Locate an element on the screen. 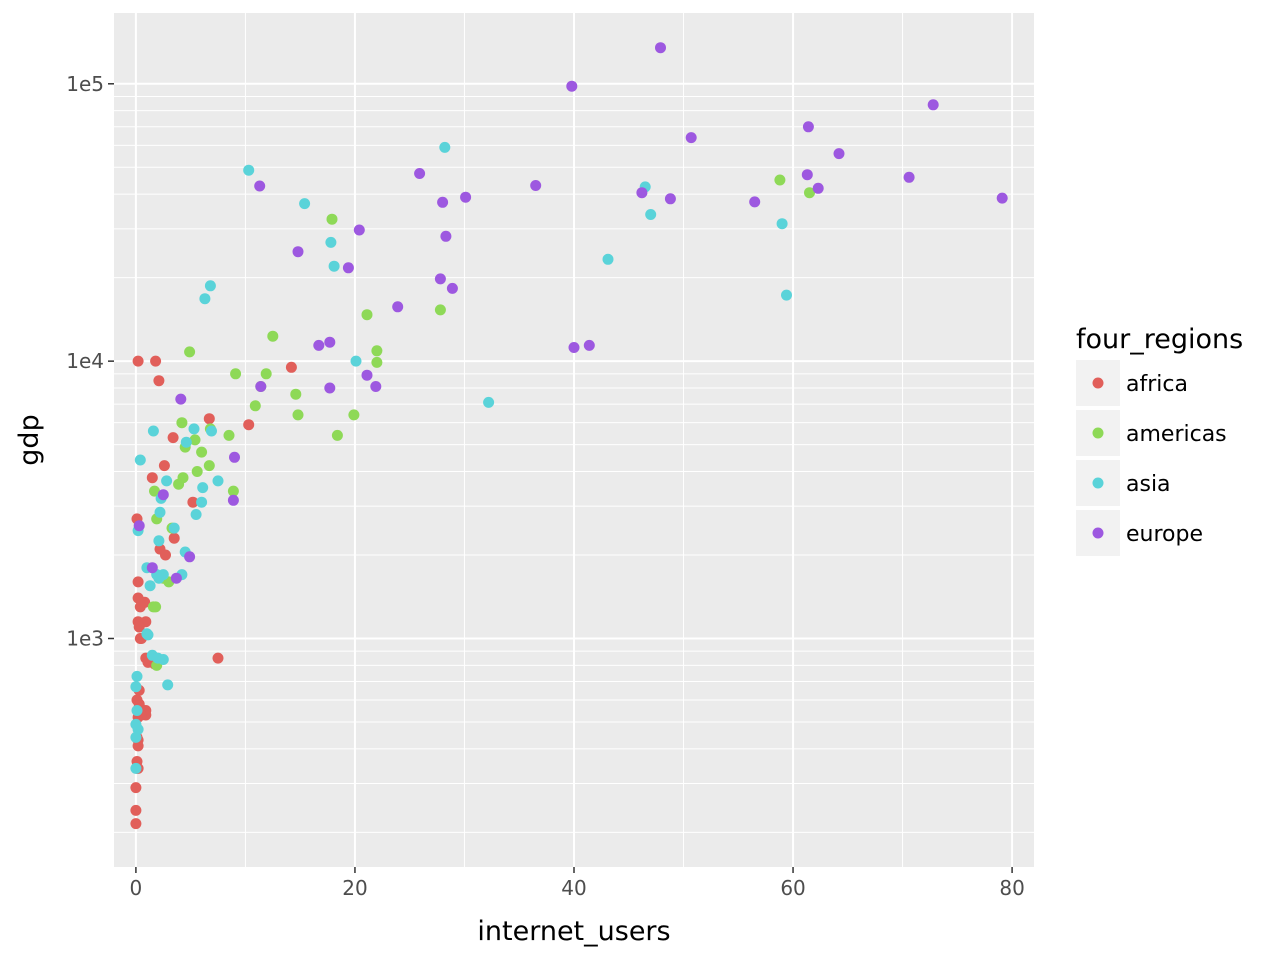 The width and height of the screenshot is (1280, 960). legend-marker-asia is located at coordinates (1098, 483).